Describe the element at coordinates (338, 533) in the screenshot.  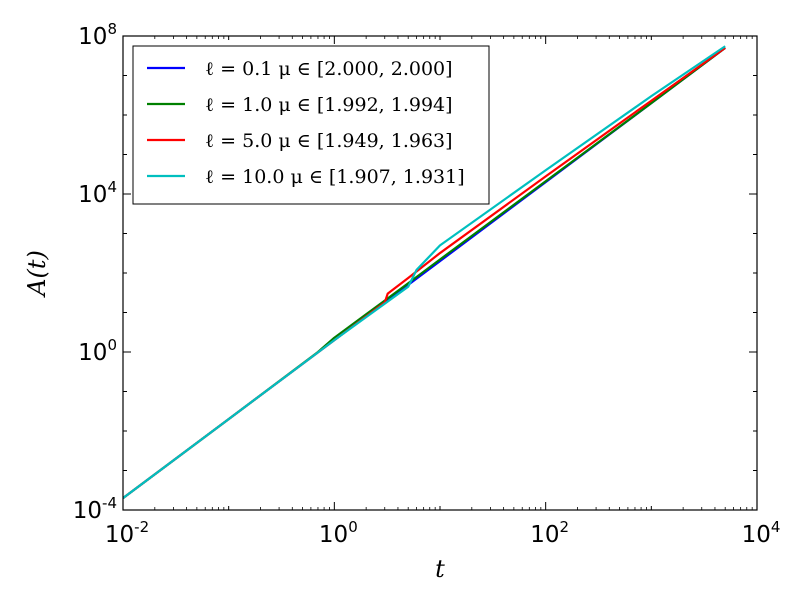
I see `x-tick-label: 10⁰` at that location.